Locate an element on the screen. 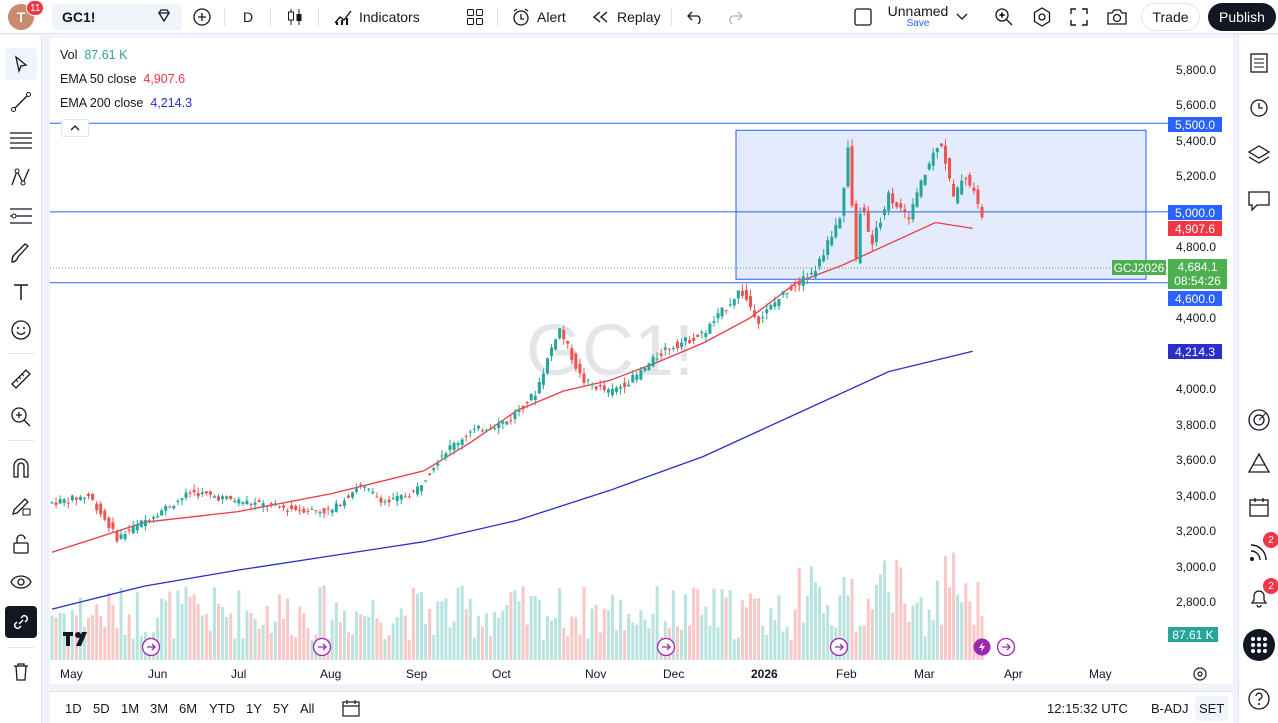 The height and width of the screenshot is (723, 1278). indicators-icon is located at coordinates (343, 17).